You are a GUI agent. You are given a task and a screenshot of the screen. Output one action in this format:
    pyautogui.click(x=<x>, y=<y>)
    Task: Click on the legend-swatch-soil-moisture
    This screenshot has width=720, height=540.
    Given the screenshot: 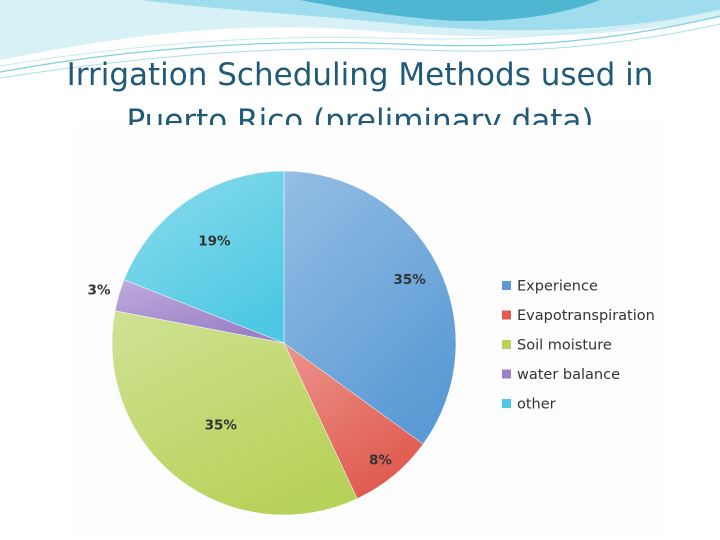 What is the action you would take?
    pyautogui.click(x=506, y=344)
    